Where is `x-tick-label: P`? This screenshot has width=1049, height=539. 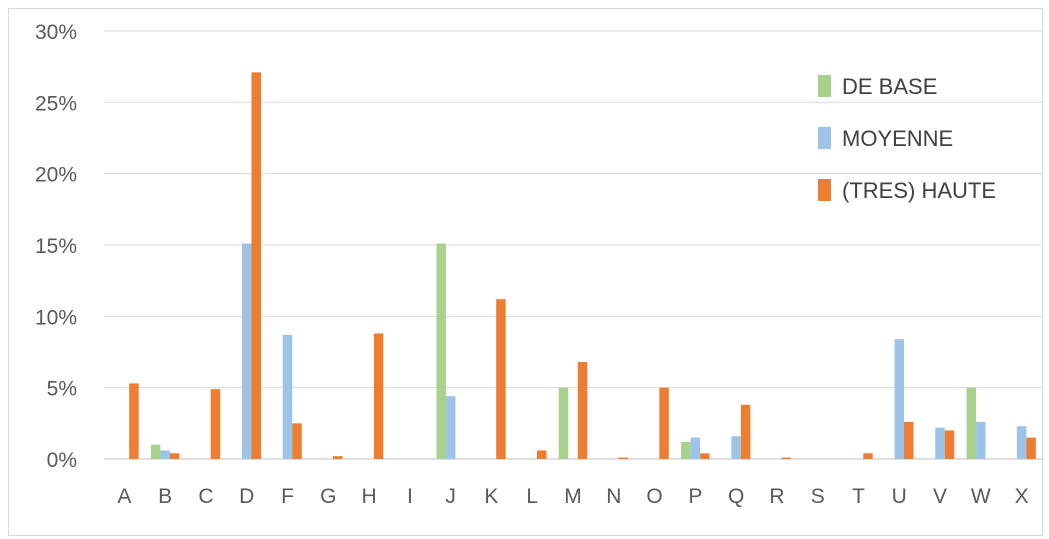 x-tick-label: P is located at coordinates (695, 496).